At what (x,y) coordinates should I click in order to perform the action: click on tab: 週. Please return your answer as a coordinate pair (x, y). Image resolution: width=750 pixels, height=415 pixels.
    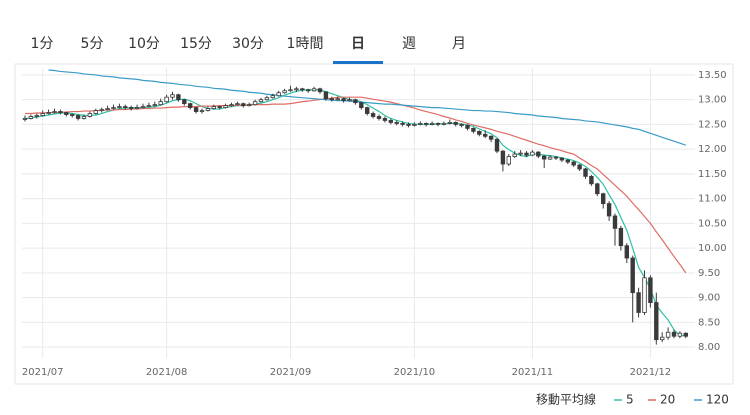
    Looking at the image, I should click on (409, 44).